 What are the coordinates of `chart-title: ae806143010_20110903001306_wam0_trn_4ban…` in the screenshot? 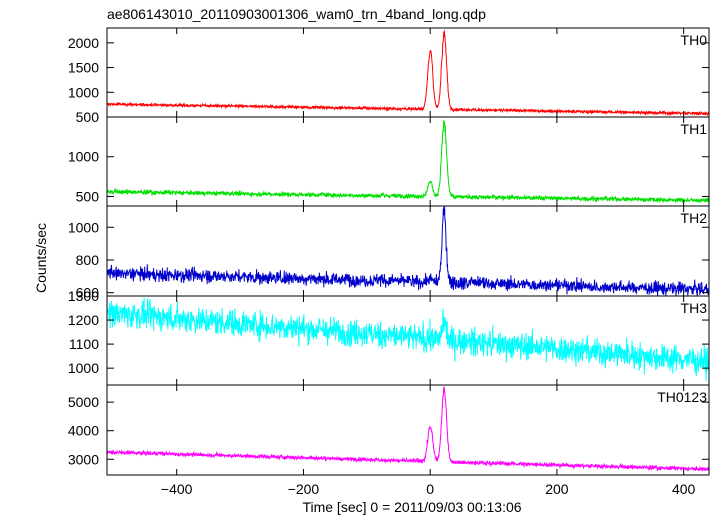 It's located at (296, 14).